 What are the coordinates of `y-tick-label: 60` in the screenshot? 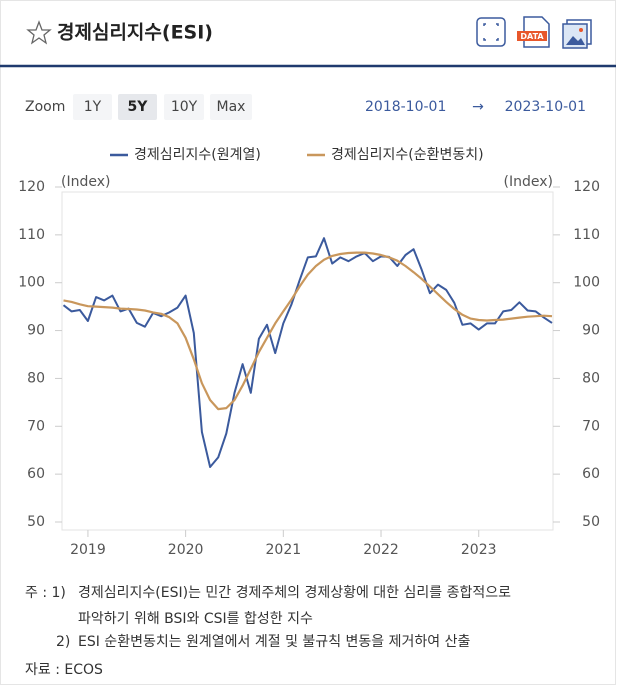 It's located at (36, 474).